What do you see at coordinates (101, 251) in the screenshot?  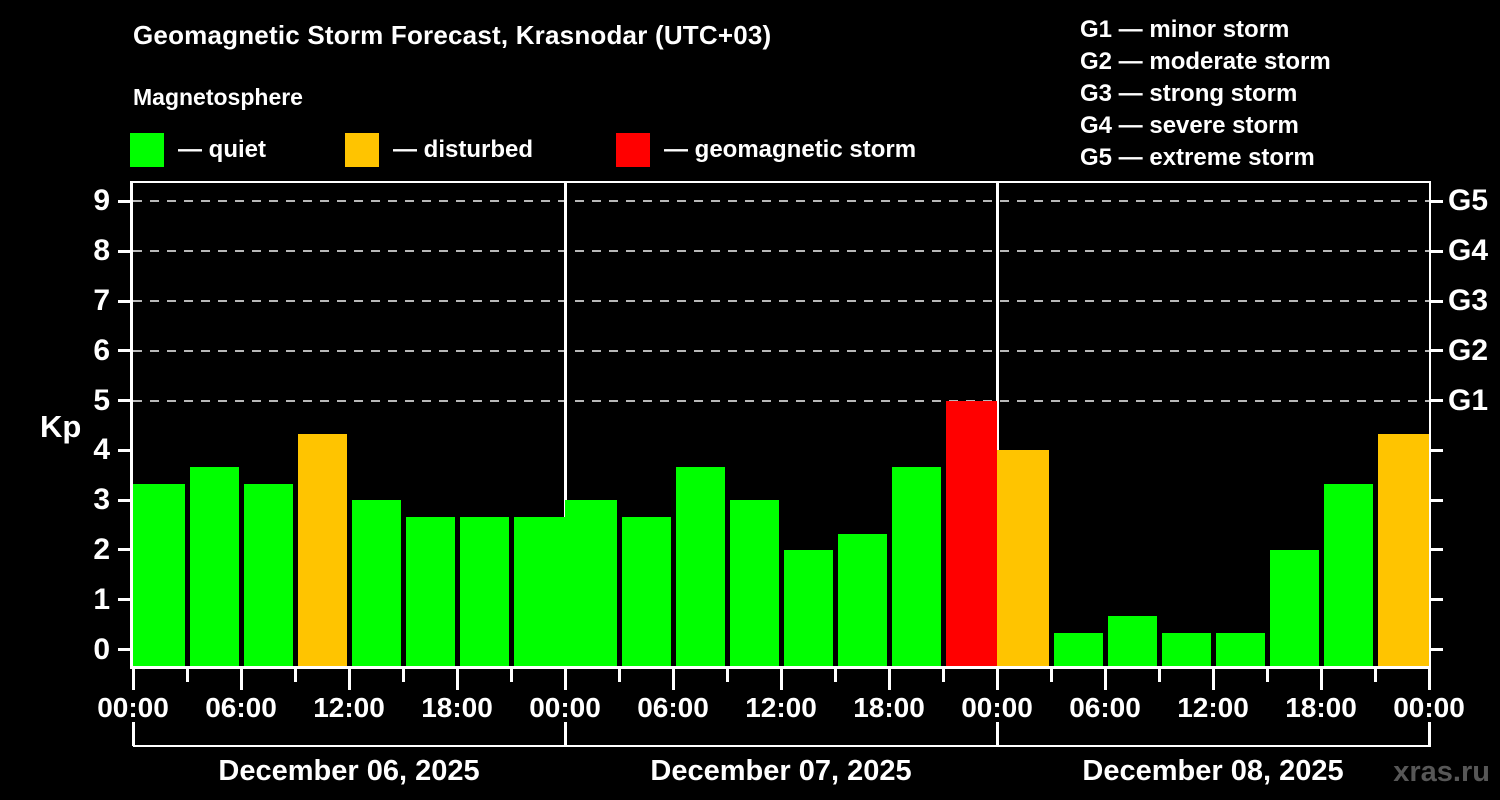 I see `y-tick-label-8: 8` at bounding box center [101, 251].